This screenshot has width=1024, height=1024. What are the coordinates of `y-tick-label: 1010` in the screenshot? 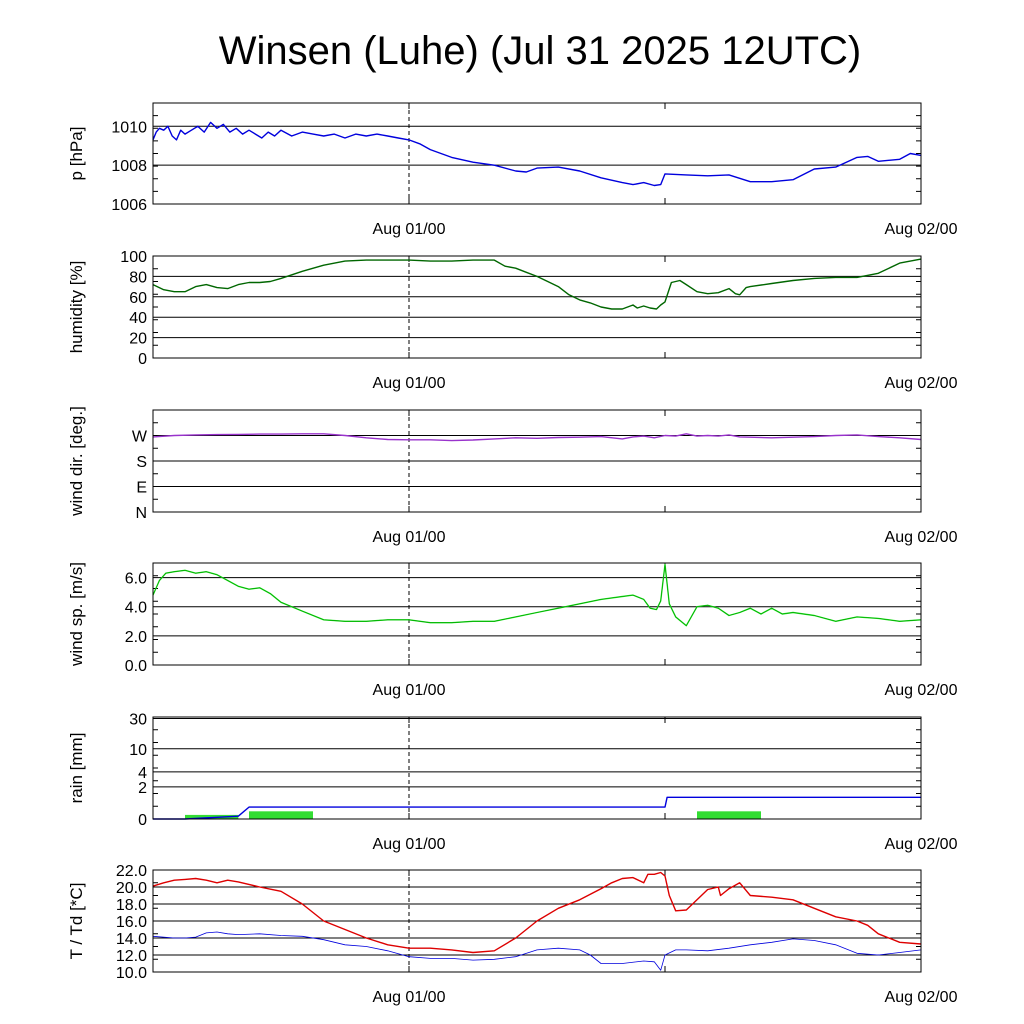 It's located at (129, 127).